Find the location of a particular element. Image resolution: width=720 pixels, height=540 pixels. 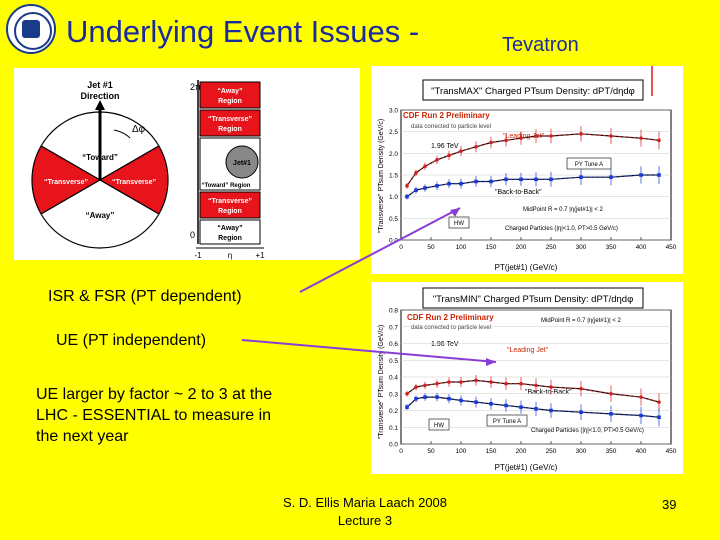

jet-arrow-head is located at coordinates (100, 105).